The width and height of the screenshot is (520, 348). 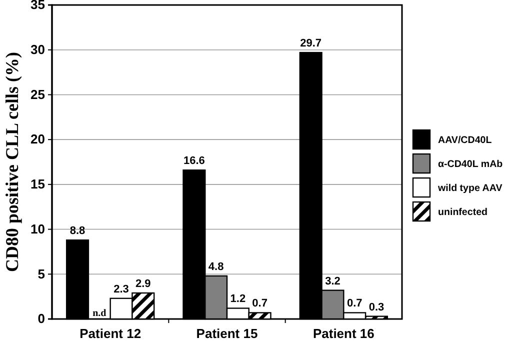 I want to click on data-label: 16.6, so click(x=194, y=161).